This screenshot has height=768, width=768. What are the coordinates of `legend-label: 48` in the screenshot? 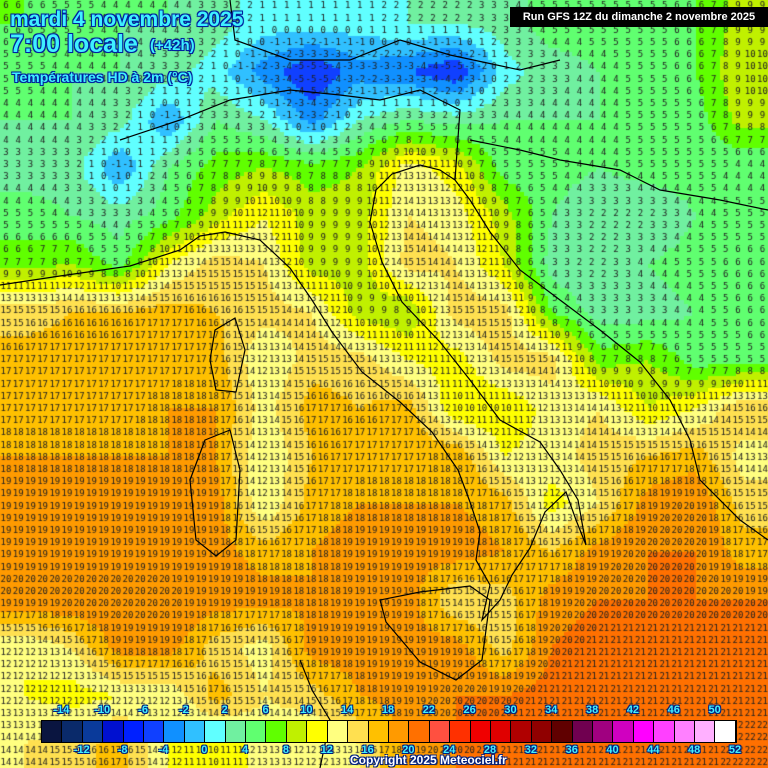 It's located at (694, 750).